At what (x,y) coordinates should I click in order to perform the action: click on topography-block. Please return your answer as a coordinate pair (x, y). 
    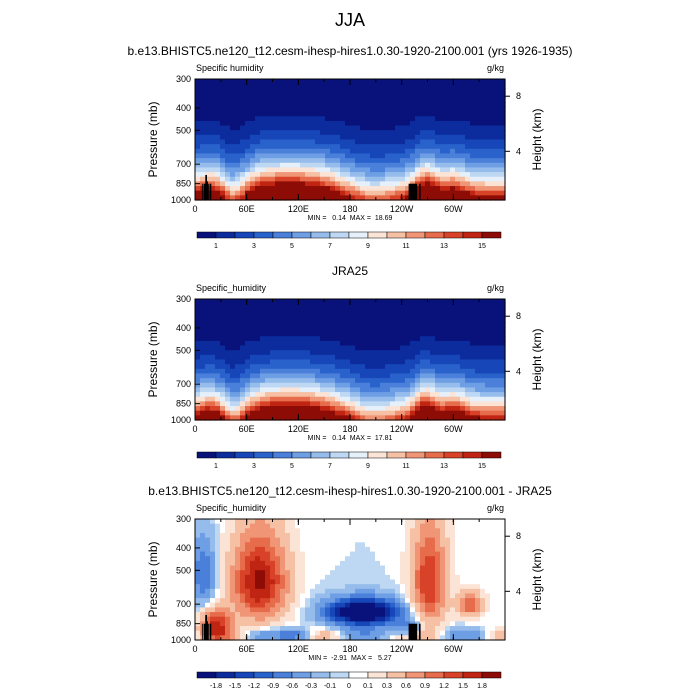
    Looking at the image, I should click on (208, 191).